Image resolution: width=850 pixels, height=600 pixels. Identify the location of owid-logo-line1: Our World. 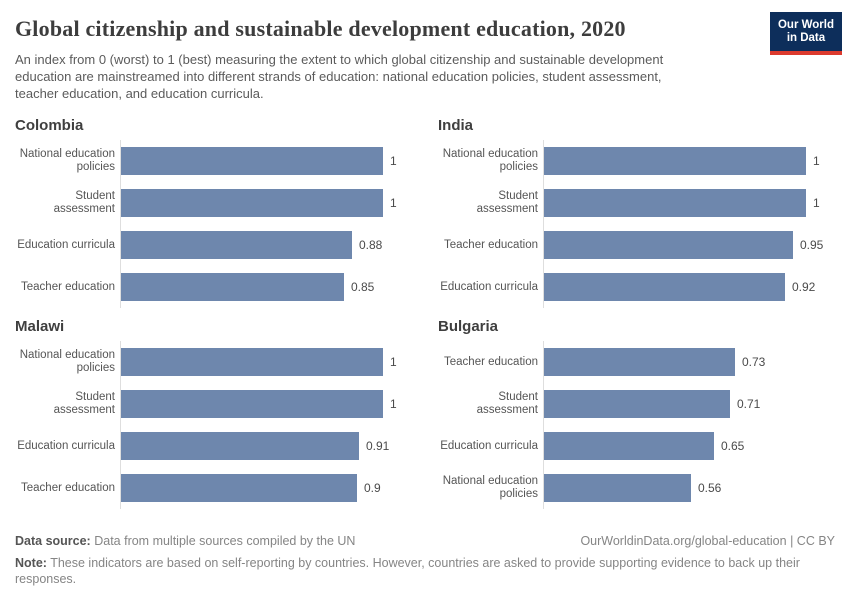
(805, 25).